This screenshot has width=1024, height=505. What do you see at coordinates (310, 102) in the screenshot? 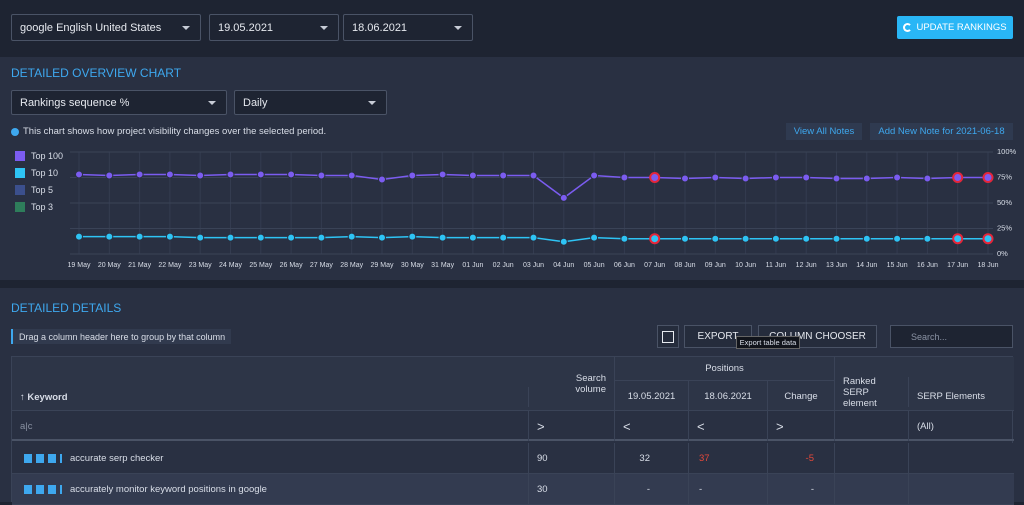
I see `interval-select: Daily` at bounding box center [310, 102].